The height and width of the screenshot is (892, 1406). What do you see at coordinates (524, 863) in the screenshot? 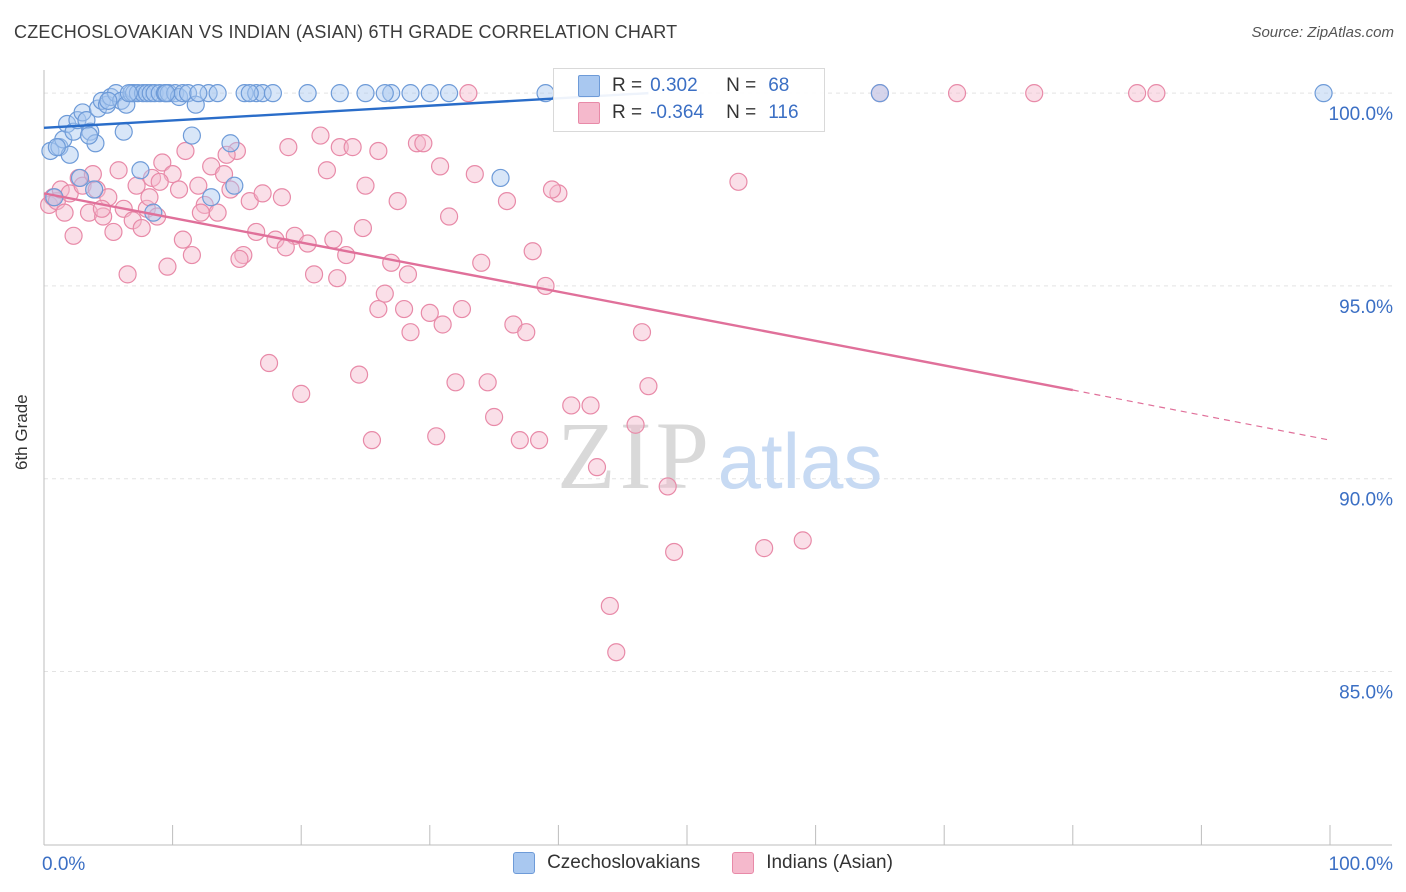
I see `legend-swatch-blue` at bounding box center [524, 863].